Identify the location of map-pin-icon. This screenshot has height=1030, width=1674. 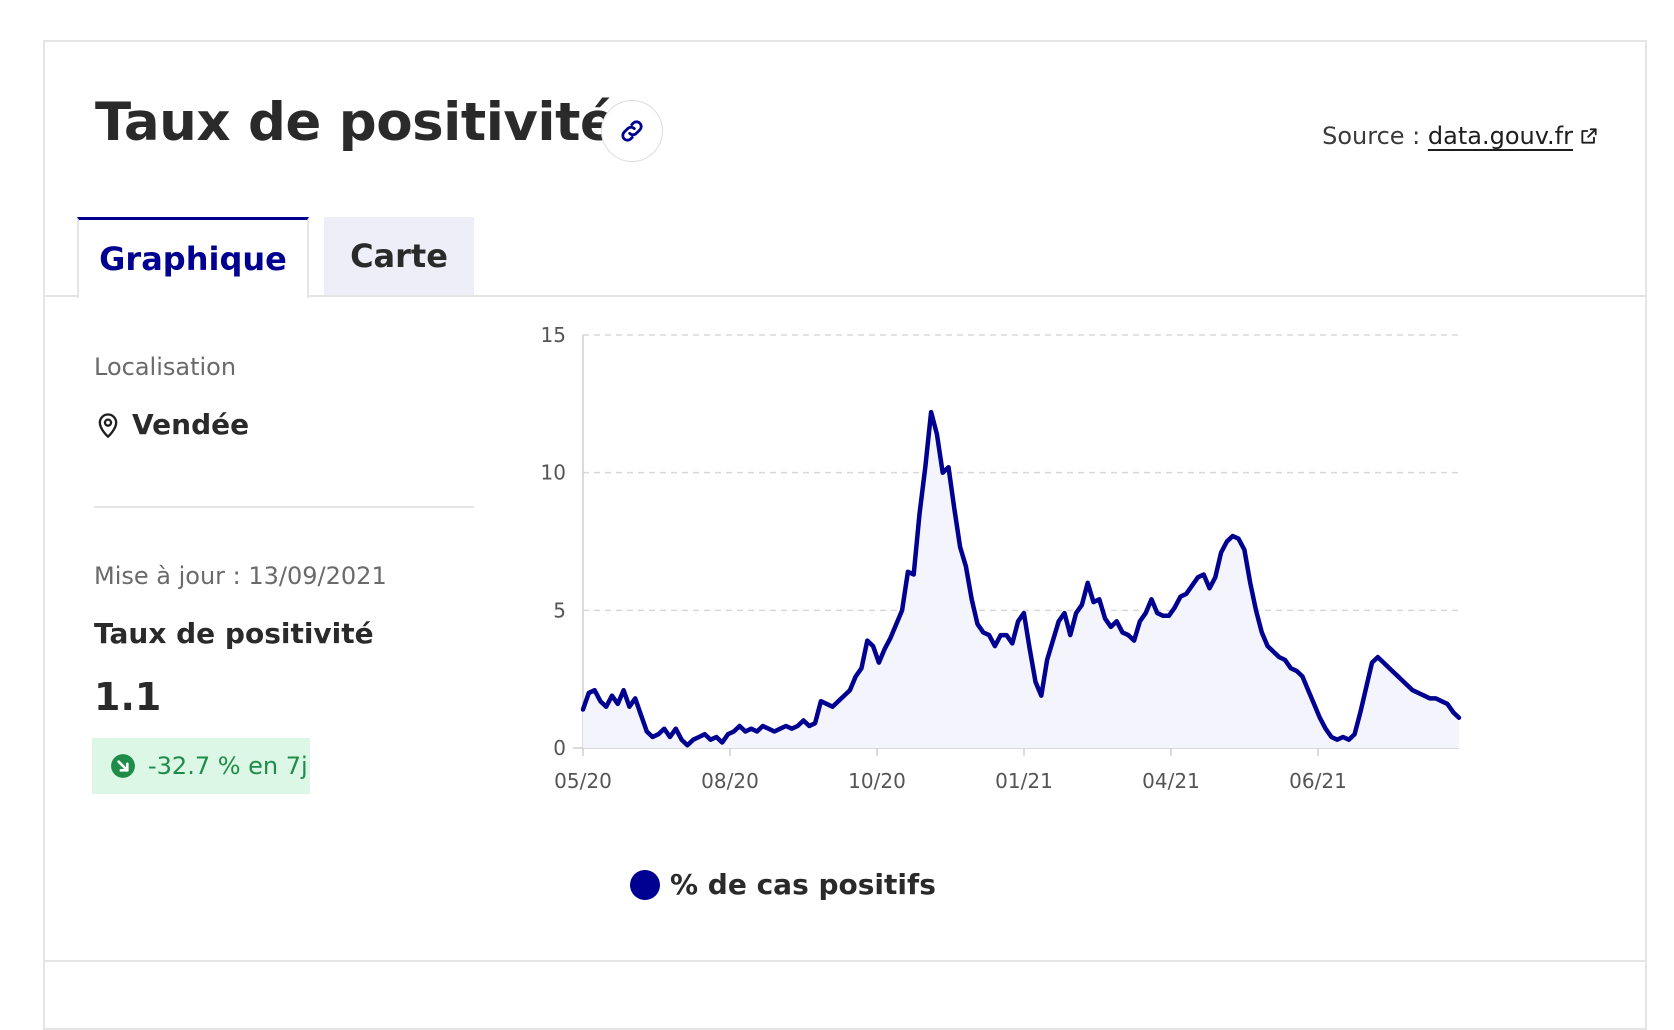
(108, 425).